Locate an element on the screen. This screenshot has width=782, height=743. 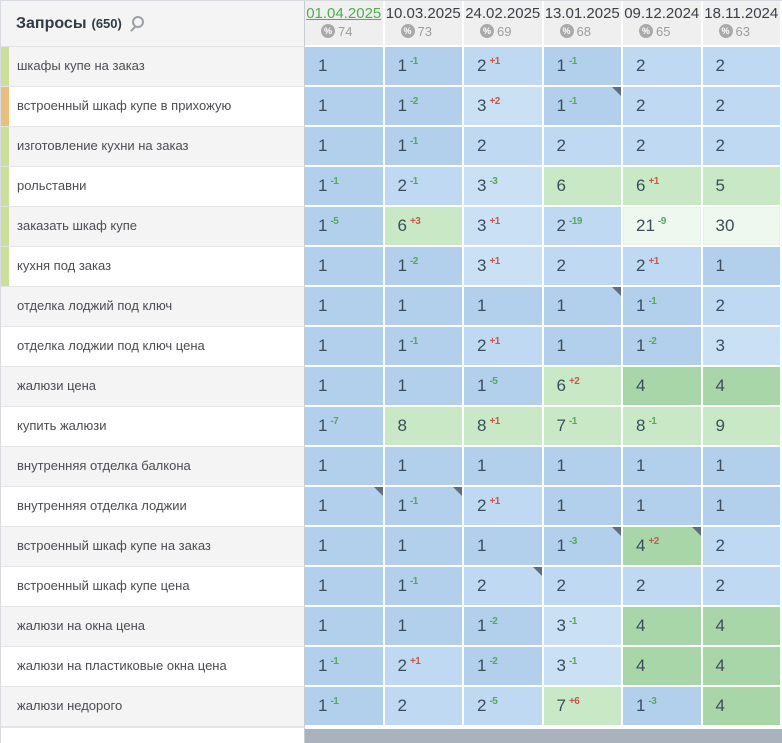
position-cell: 30 is located at coordinates (742, 227).